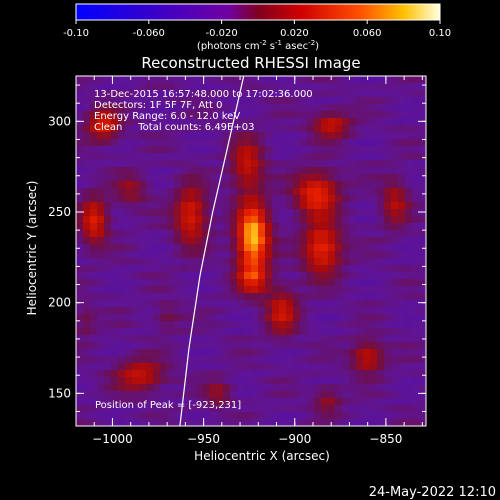 The height and width of the screenshot is (500, 500). What do you see at coordinates (212, 251) in the screenshot?
I see `solar-limb-line` at bounding box center [212, 251].